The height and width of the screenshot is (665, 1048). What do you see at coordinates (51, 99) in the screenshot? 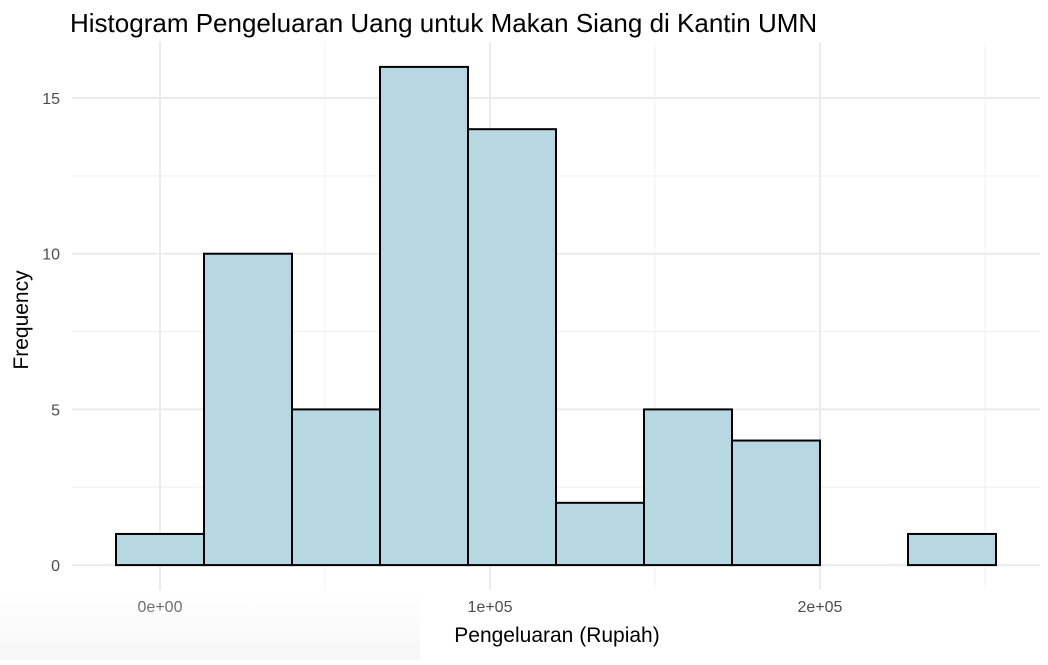
I see `y-tick-label: 15` at bounding box center [51, 99].